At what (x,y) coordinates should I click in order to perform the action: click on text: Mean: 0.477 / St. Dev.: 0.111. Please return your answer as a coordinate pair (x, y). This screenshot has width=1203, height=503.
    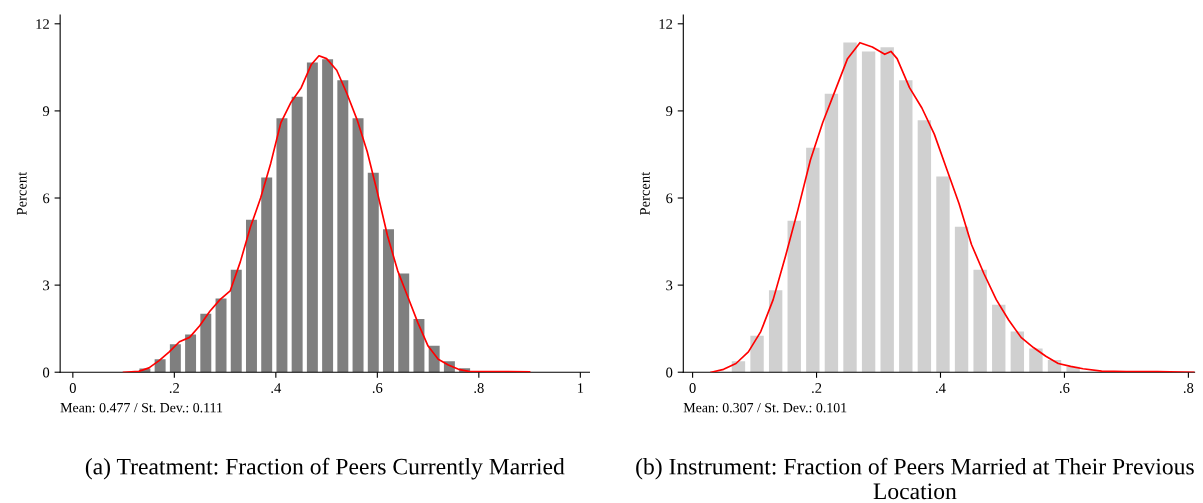
    Looking at the image, I should click on (141, 407).